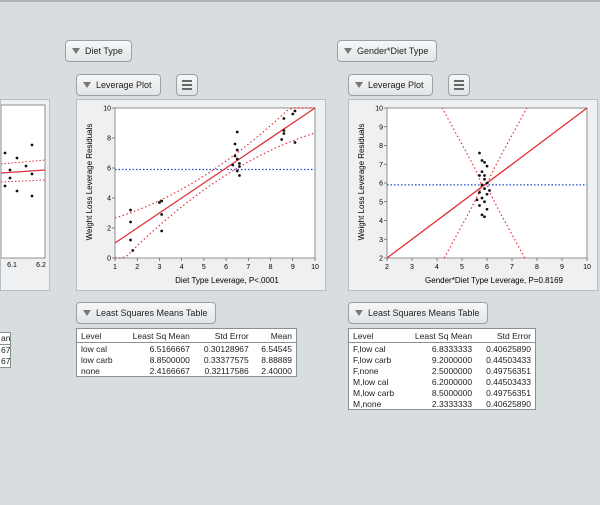  What do you see at coordinates (276, 370) in the screenshot?
I see `cell: 2.40000` at bounding box center [276, 370].